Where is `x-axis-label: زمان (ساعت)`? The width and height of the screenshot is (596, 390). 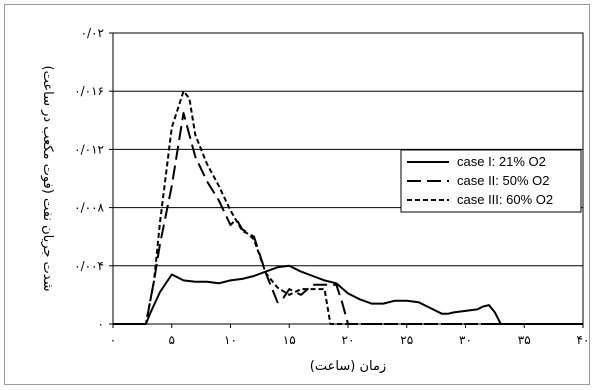
x-axis-label: زمان (ساعت) is located at coordinates (348, 366).